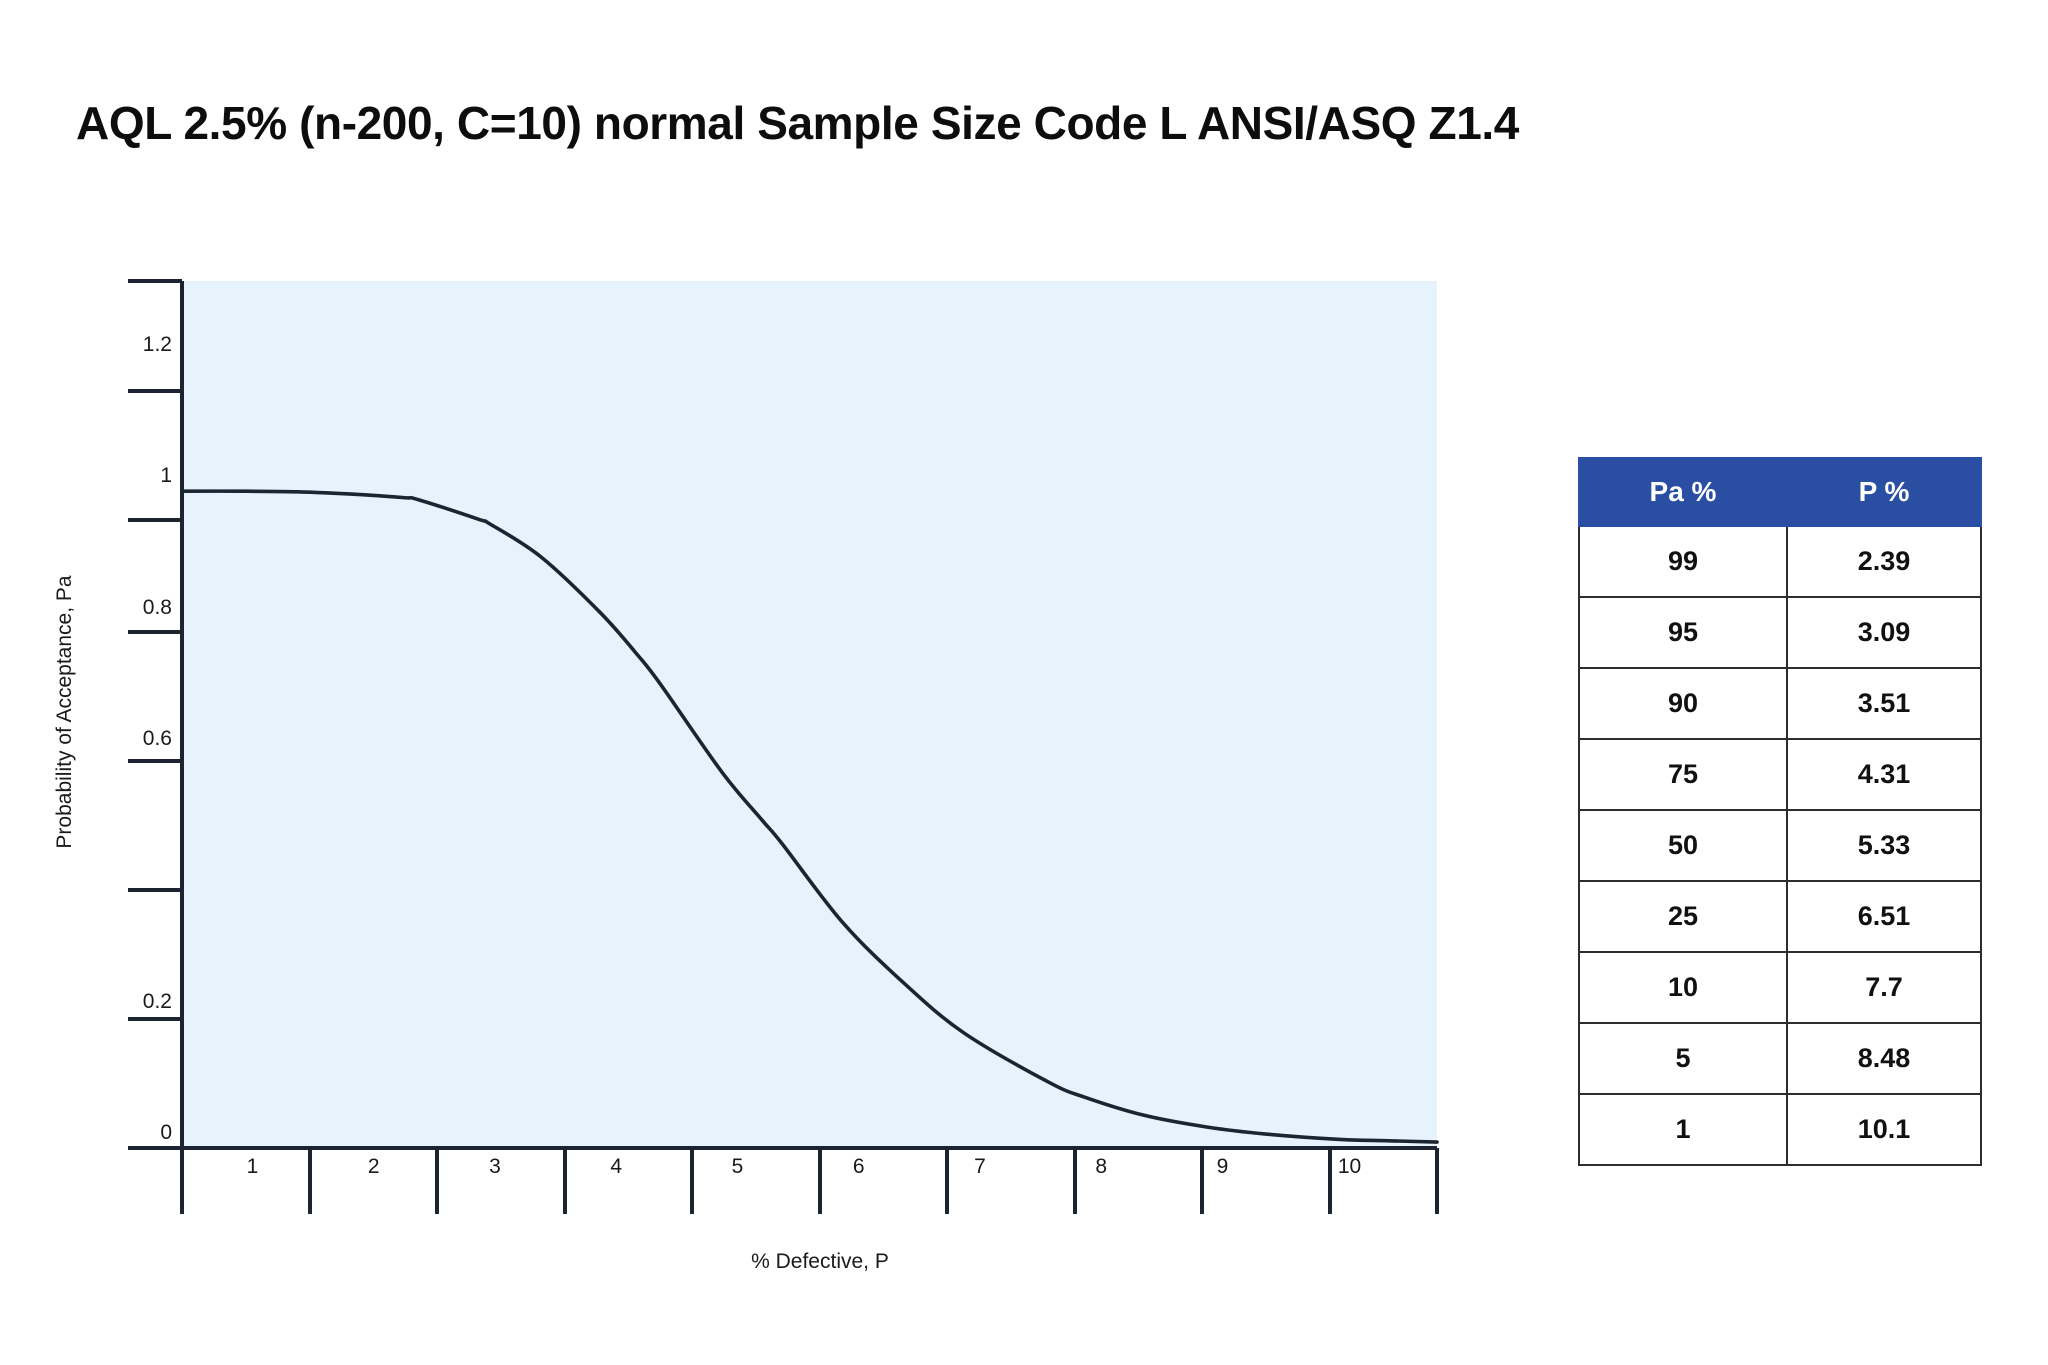  What do you see at coordinates (1884, 561) in the screenshot?
I see `cell-p-percent: 2.39` at bounding box center [1884, 561].